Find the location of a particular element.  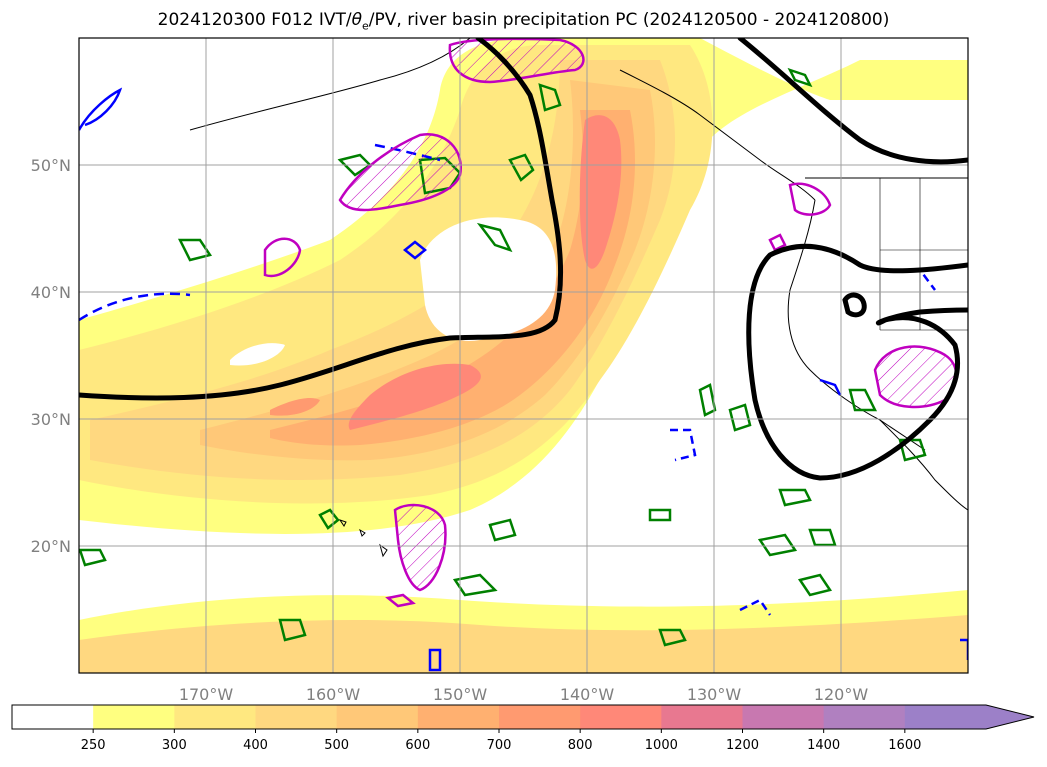

colorbar-tick-label: 250 is located at coordinates (93, 745).